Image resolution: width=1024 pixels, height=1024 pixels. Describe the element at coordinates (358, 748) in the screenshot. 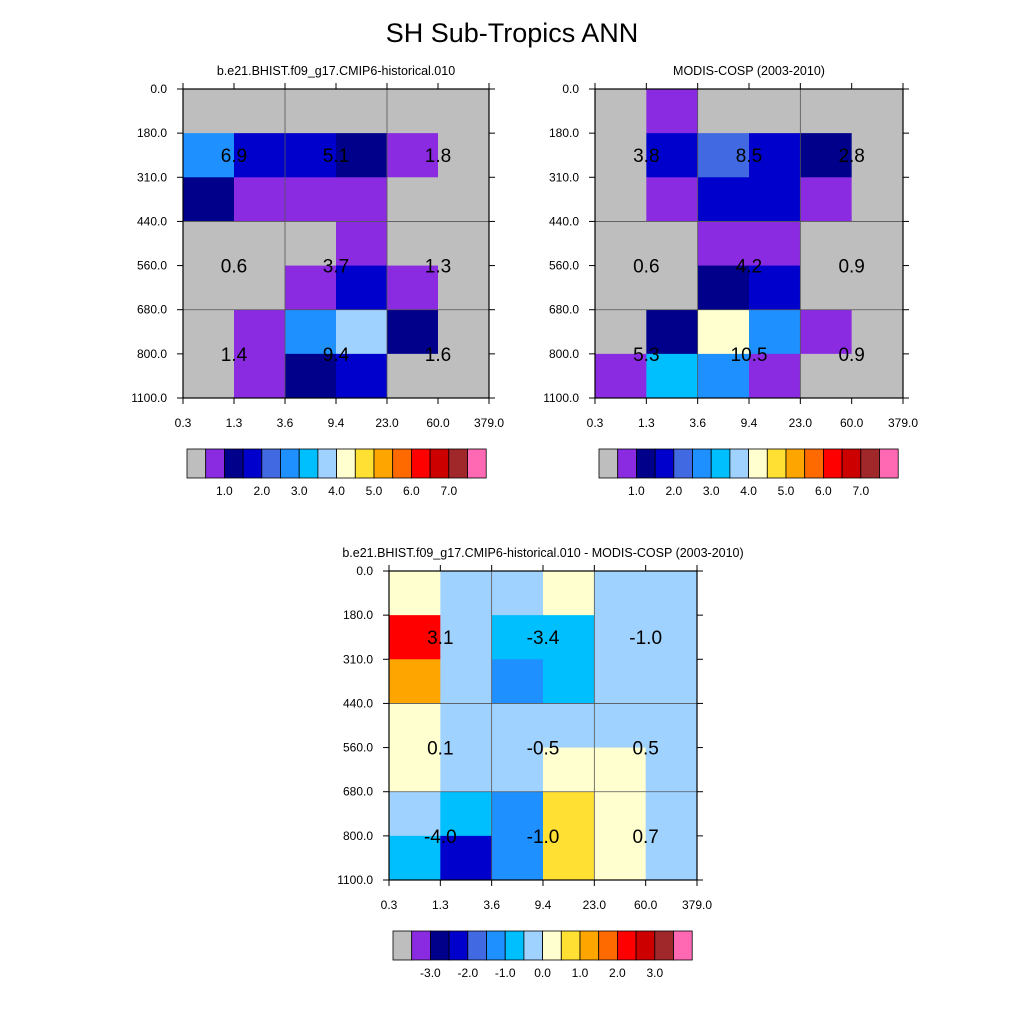

I see `diff-ytick-label: 560.0` at that location.